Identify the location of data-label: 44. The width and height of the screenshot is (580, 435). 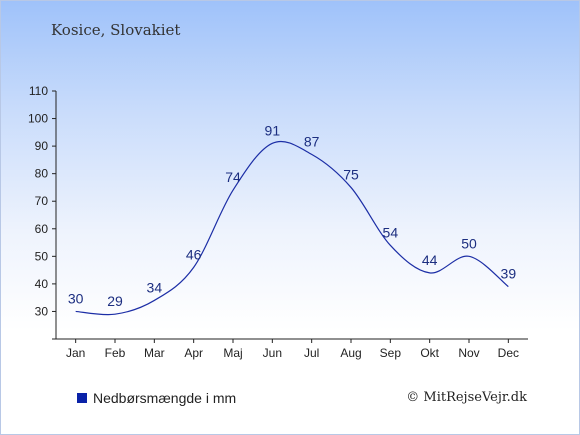
(430, 260).